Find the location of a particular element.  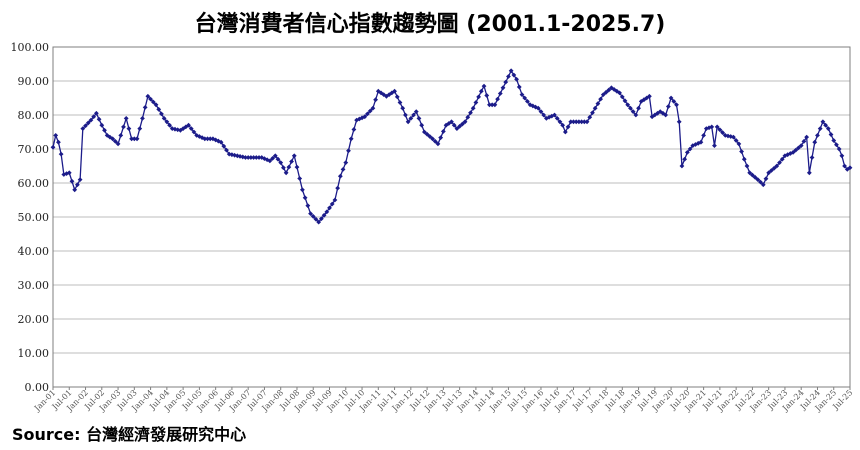

y-tick-label: 100.00 is located at coordinates (30, 47).